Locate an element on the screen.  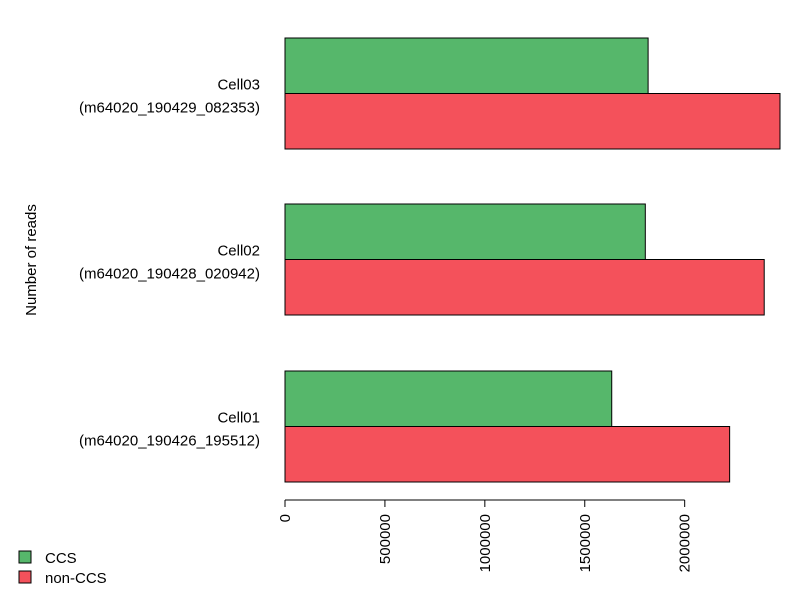
category-label-name: Cell02 is located at coordinates (238, 251).